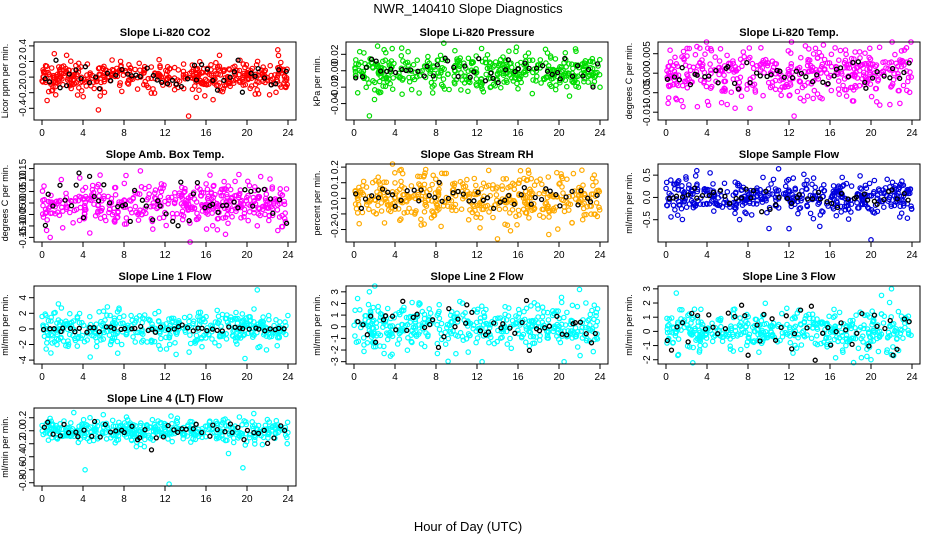 This screenshot has width=936, height=540. What do you see at coordinates (395, 255) in the screenshot?
I see `x-tick-label: 4` at bounding box center [395, 255].